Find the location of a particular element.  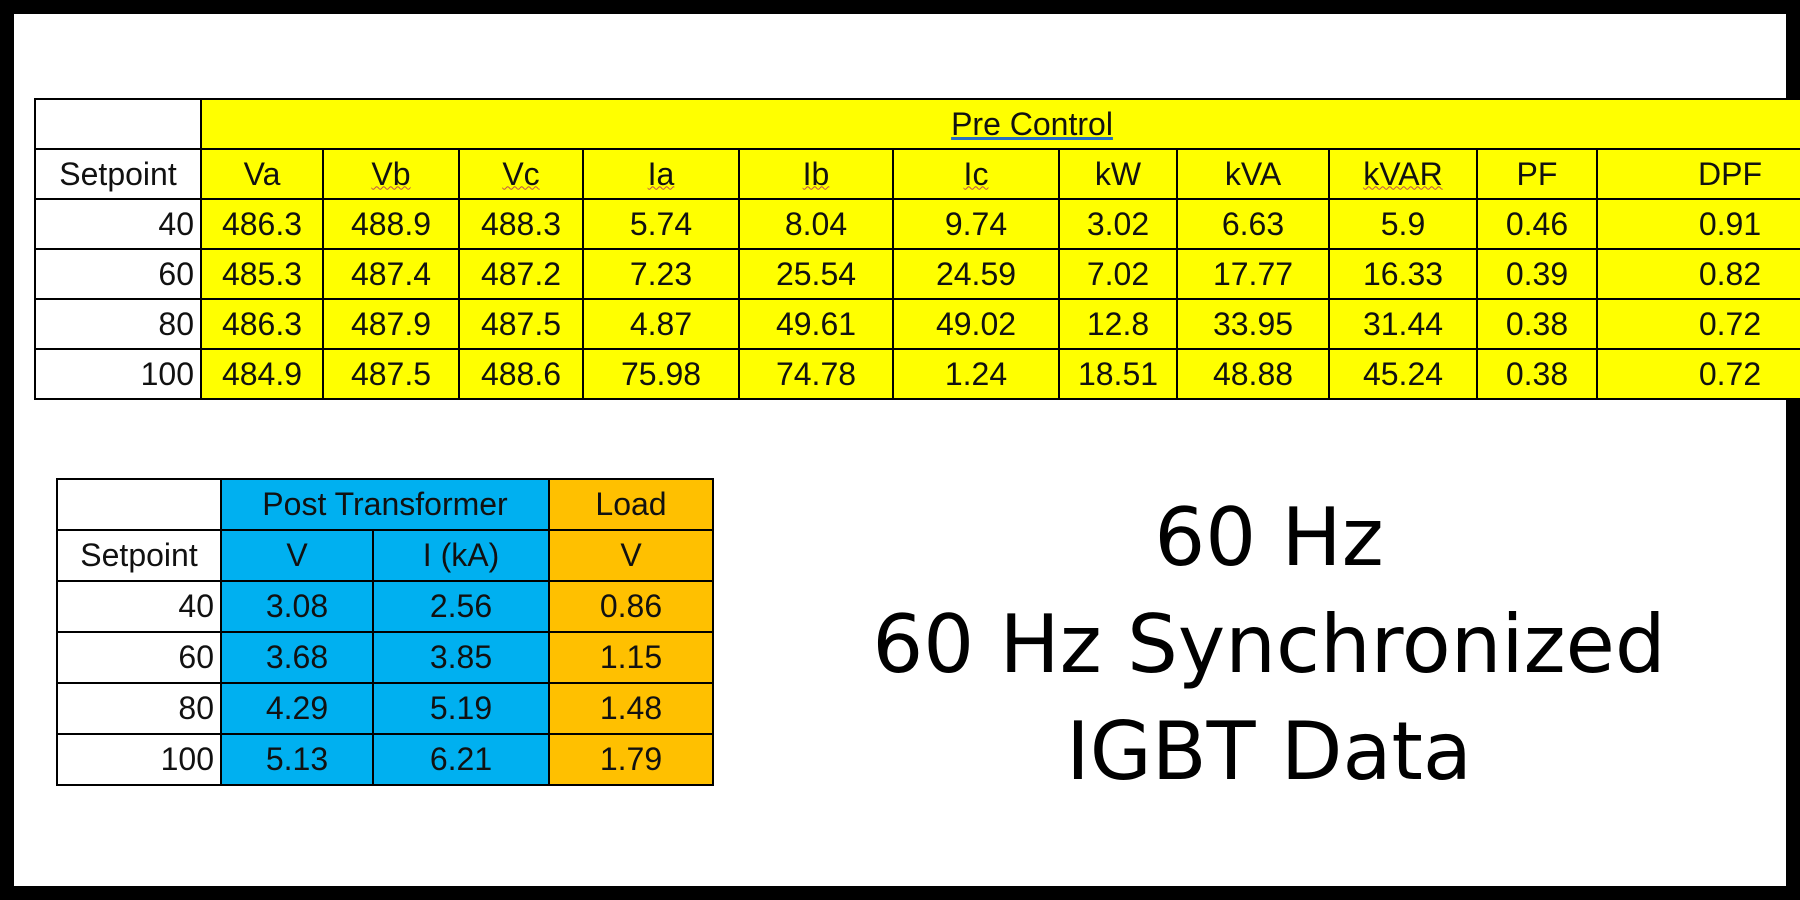

value-cell: 3.68 is located at coordinates (297, 657).